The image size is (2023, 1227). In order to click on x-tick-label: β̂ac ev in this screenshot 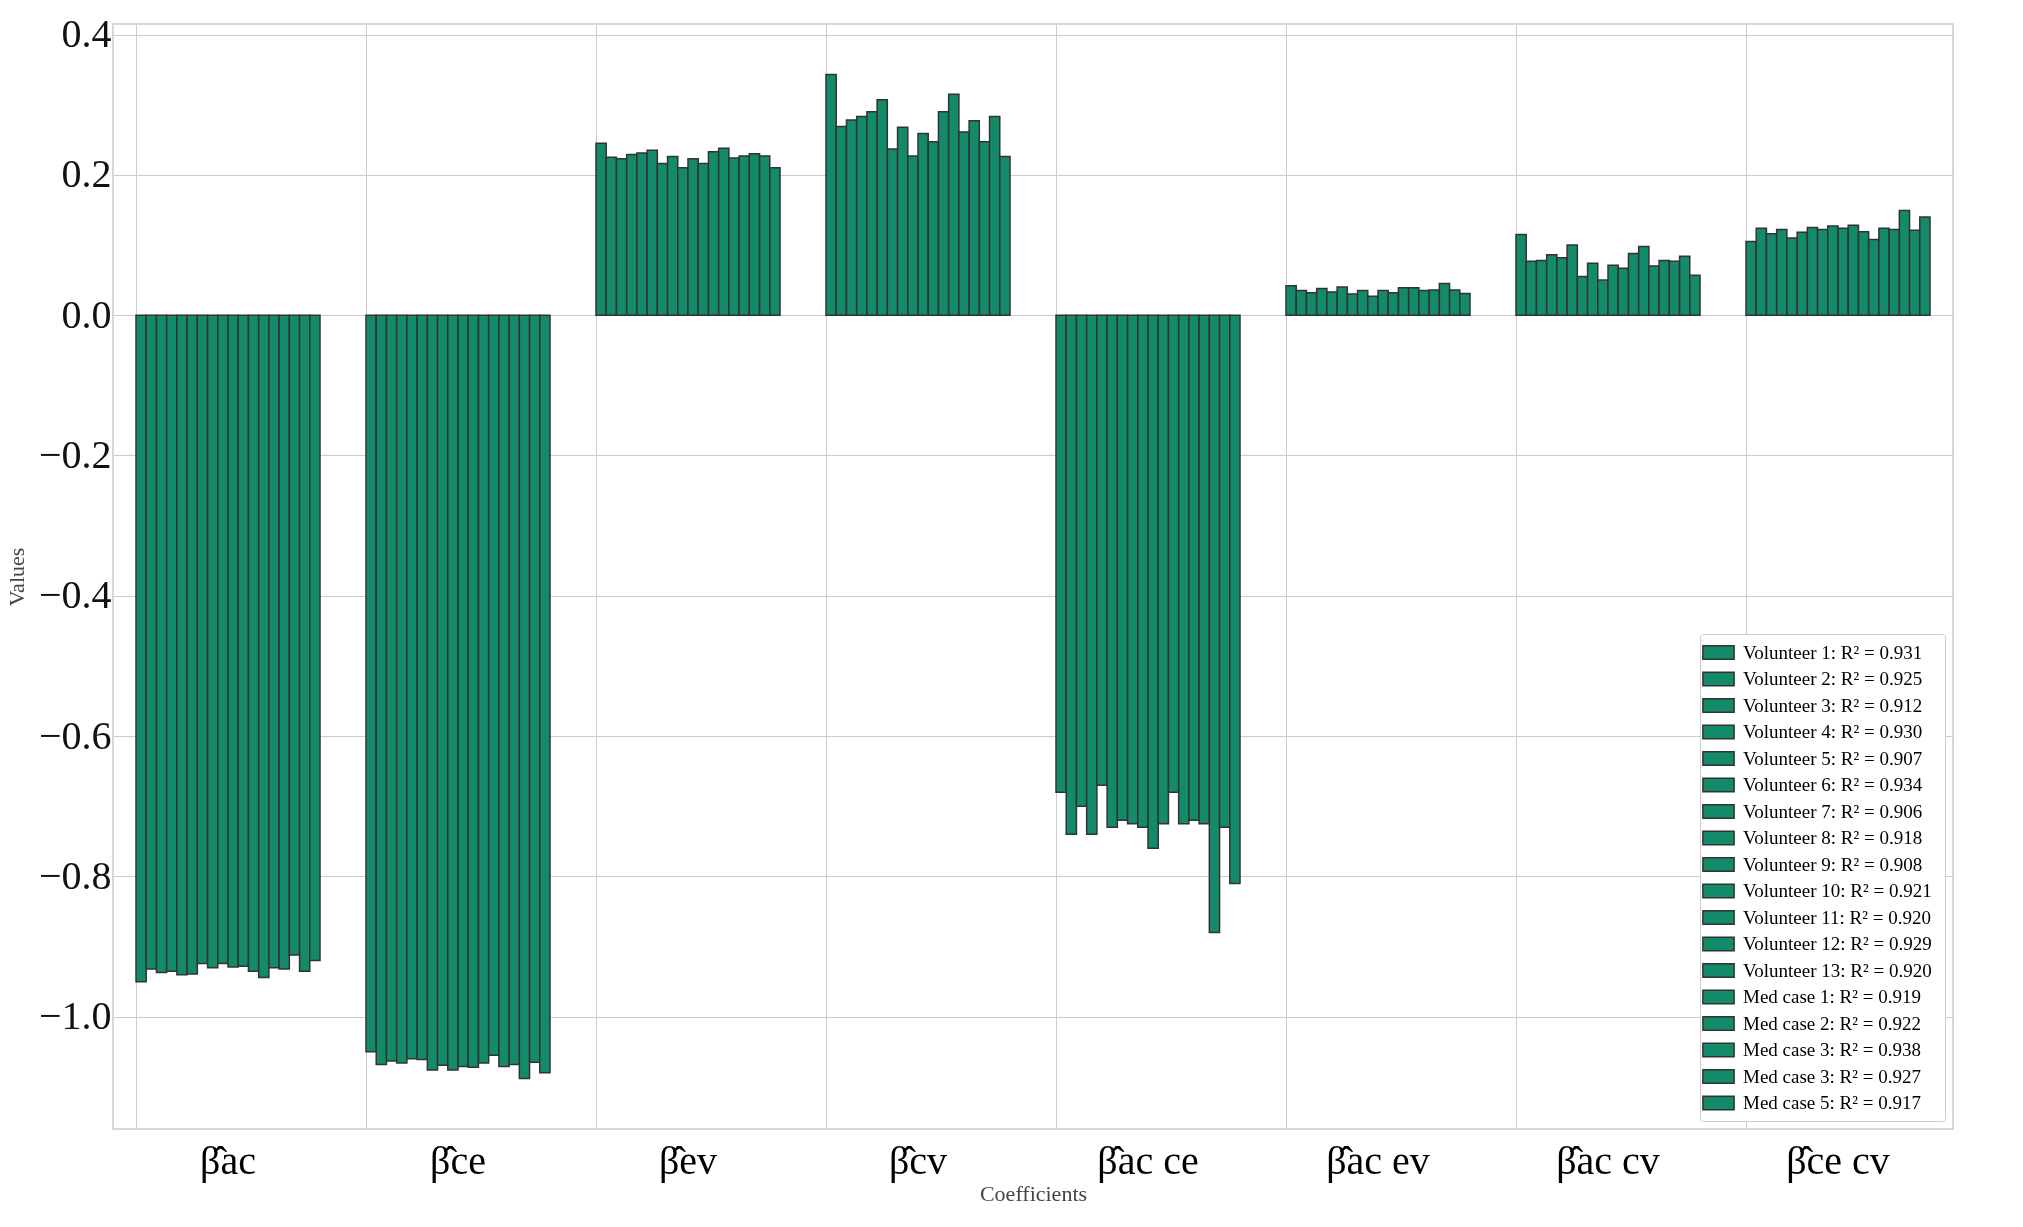, I will do `click(1378, 1160)`.